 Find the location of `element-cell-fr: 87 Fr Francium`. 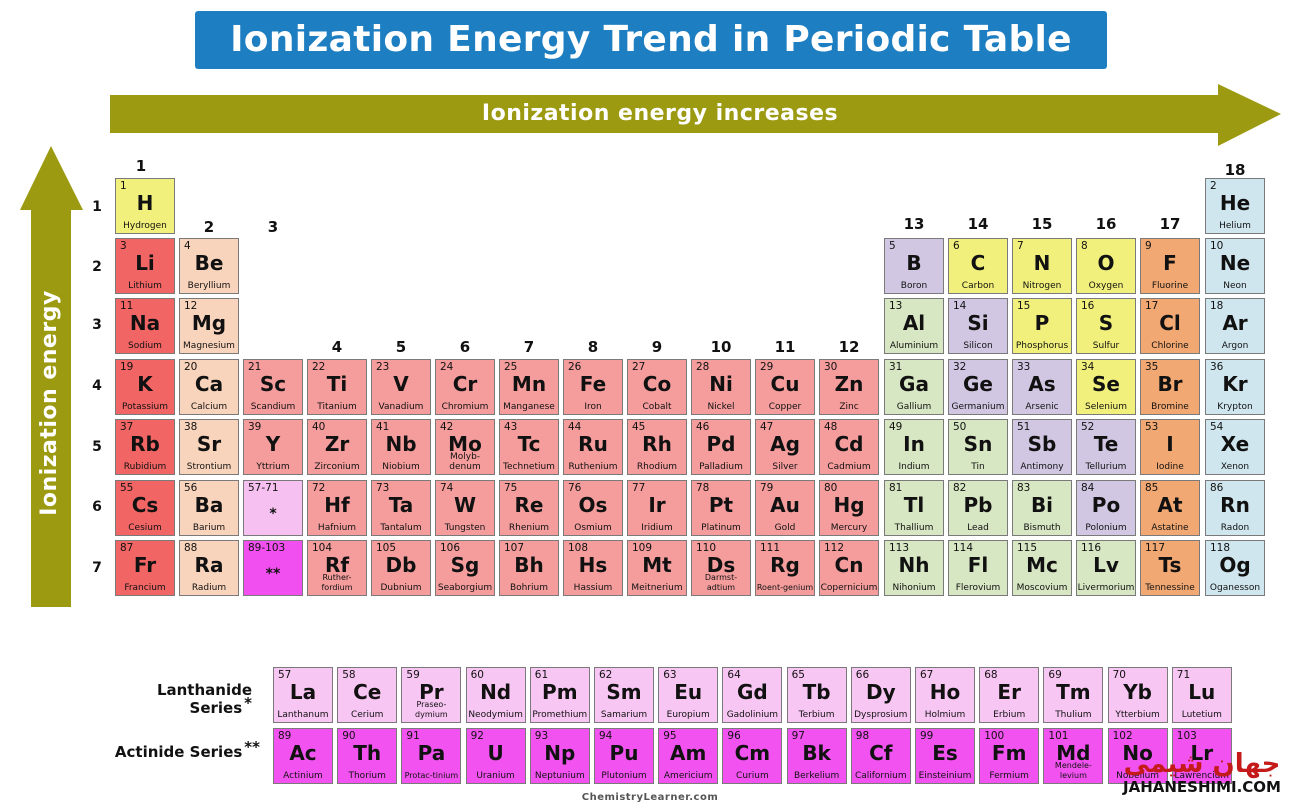

element-cell-fr: 87 Fr Francium is located at coordinates (145, 568).